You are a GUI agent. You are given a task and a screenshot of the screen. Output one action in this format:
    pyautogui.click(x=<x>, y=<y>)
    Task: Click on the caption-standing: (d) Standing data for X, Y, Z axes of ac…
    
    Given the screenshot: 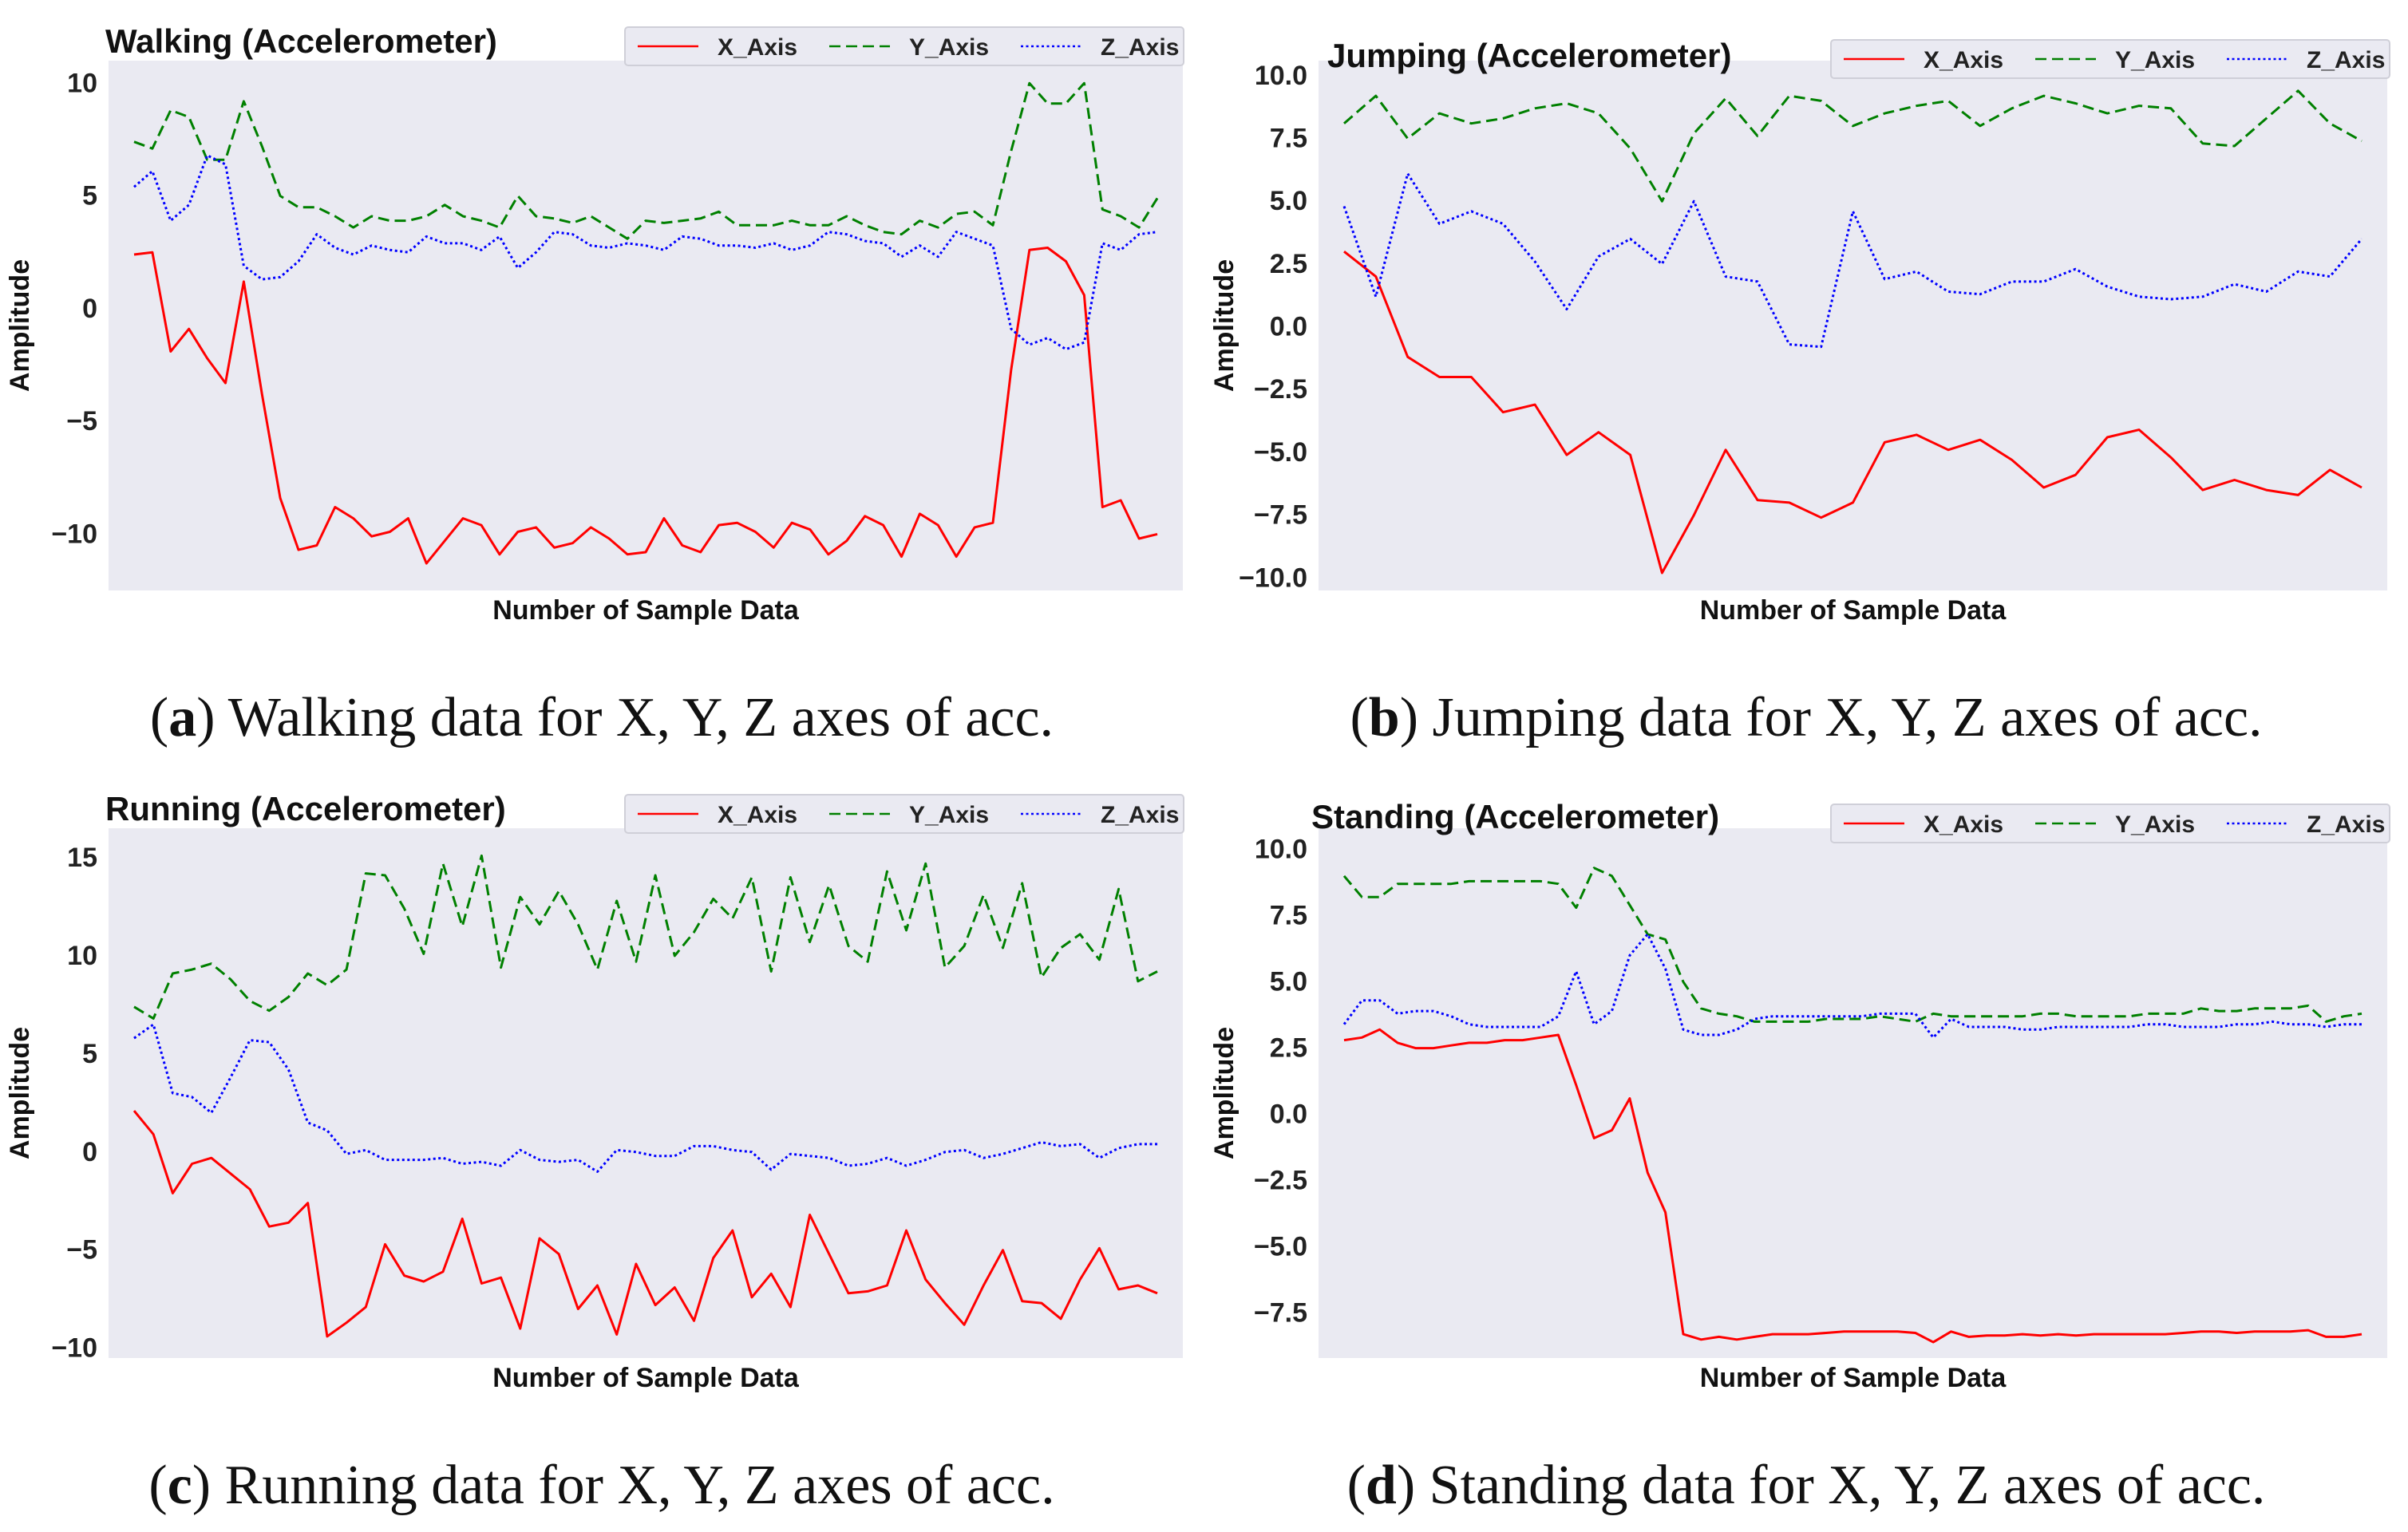 What is the action you would take?
    pyautogui.click(x=1806, y=1486)
    